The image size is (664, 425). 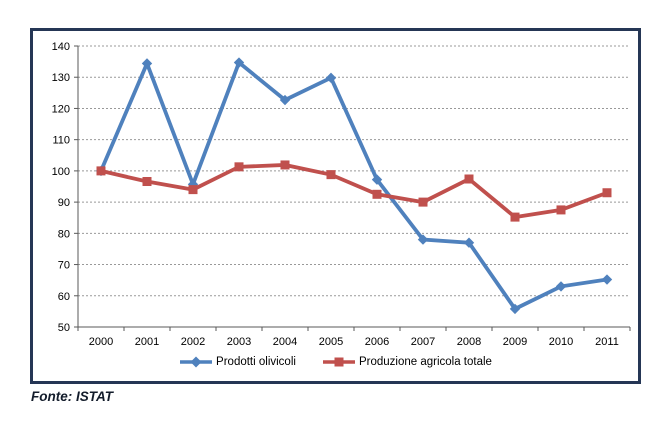 What do you see at coordinates (469, 342) in the screenshot?
I see `x-tick-label: 2008` at bounding box center [469, 342].